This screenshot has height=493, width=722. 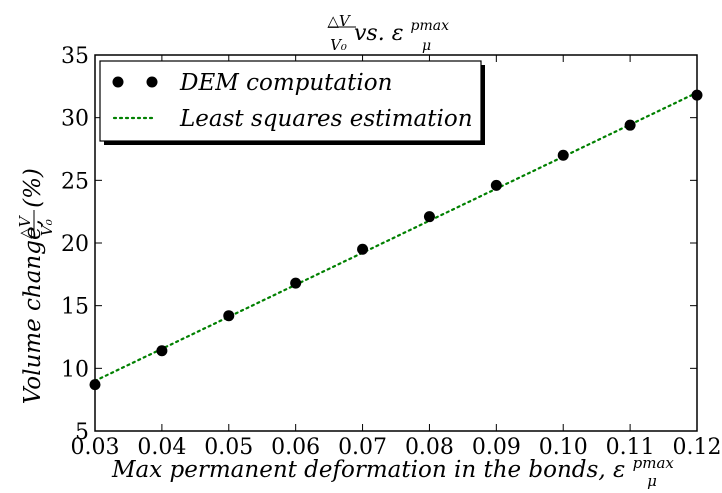 I want to click on x-tick-label: 0.09, so click(x=496, y=447).